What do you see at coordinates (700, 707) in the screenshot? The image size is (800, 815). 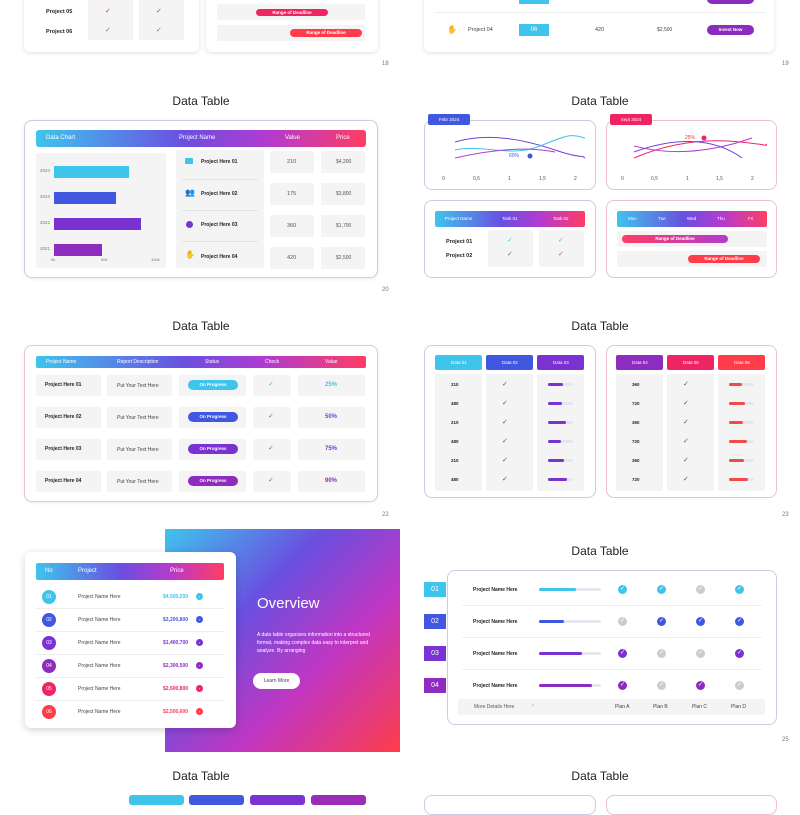 I see `plan-c-label: Plan C` at bounding box center [700, 707].